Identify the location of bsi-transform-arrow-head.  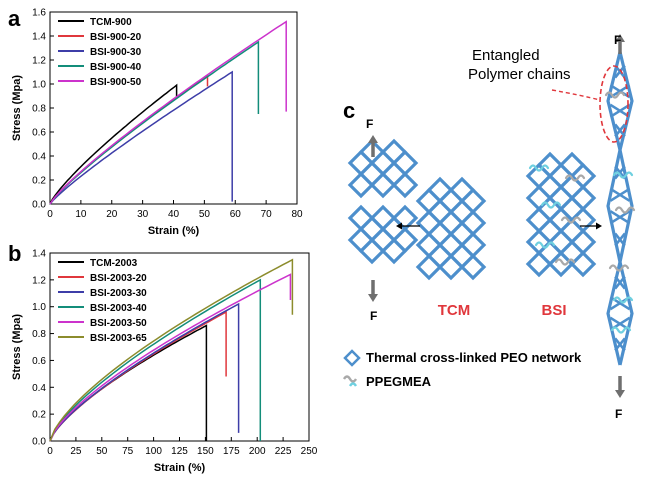
(599, 226).